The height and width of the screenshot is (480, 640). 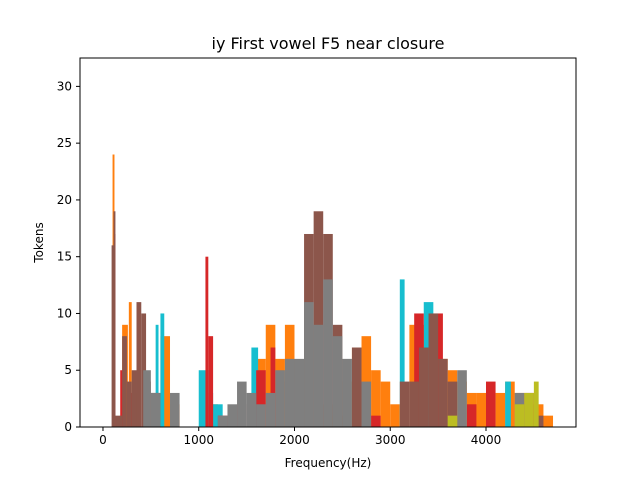 What do you see at coordinates (64, 143) in the screenshot?
I see `y-tick-label: 25` at bounding box center [64, 143].